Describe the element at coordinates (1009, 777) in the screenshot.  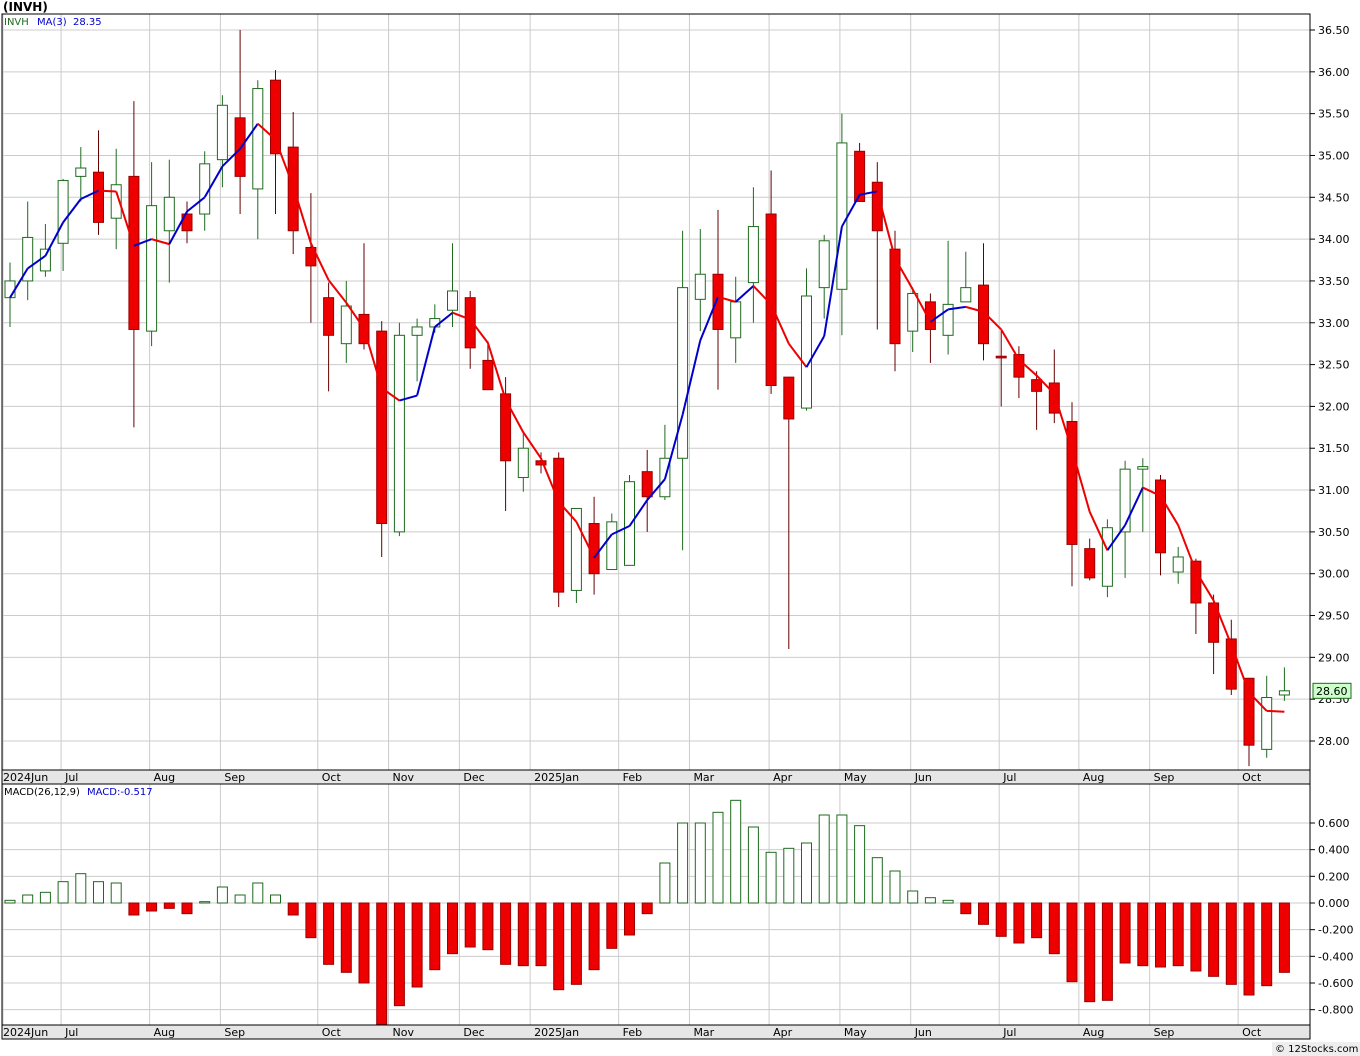
I see `x-axis-label: Jul` at that location.